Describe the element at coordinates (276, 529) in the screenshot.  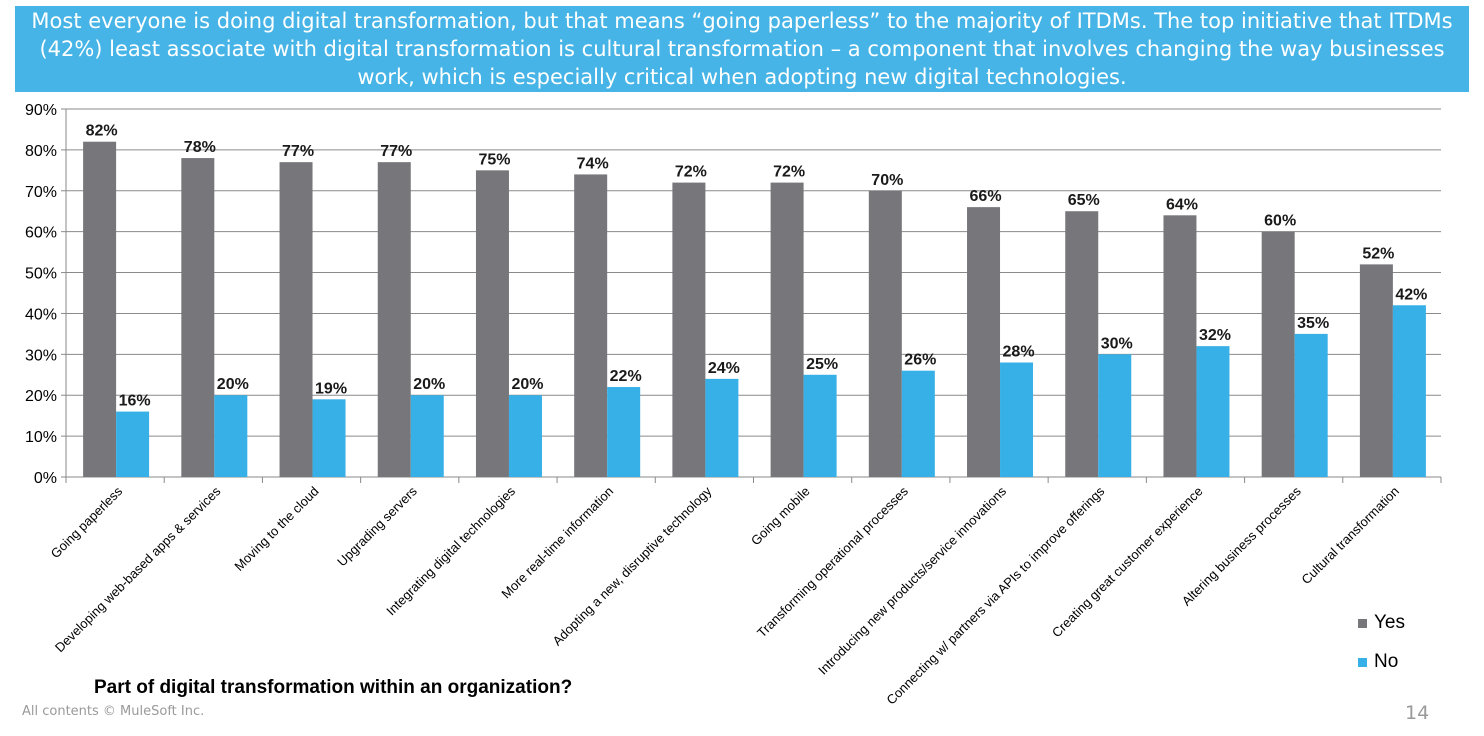
I see `category-label: Moving to the cloud` at that location.